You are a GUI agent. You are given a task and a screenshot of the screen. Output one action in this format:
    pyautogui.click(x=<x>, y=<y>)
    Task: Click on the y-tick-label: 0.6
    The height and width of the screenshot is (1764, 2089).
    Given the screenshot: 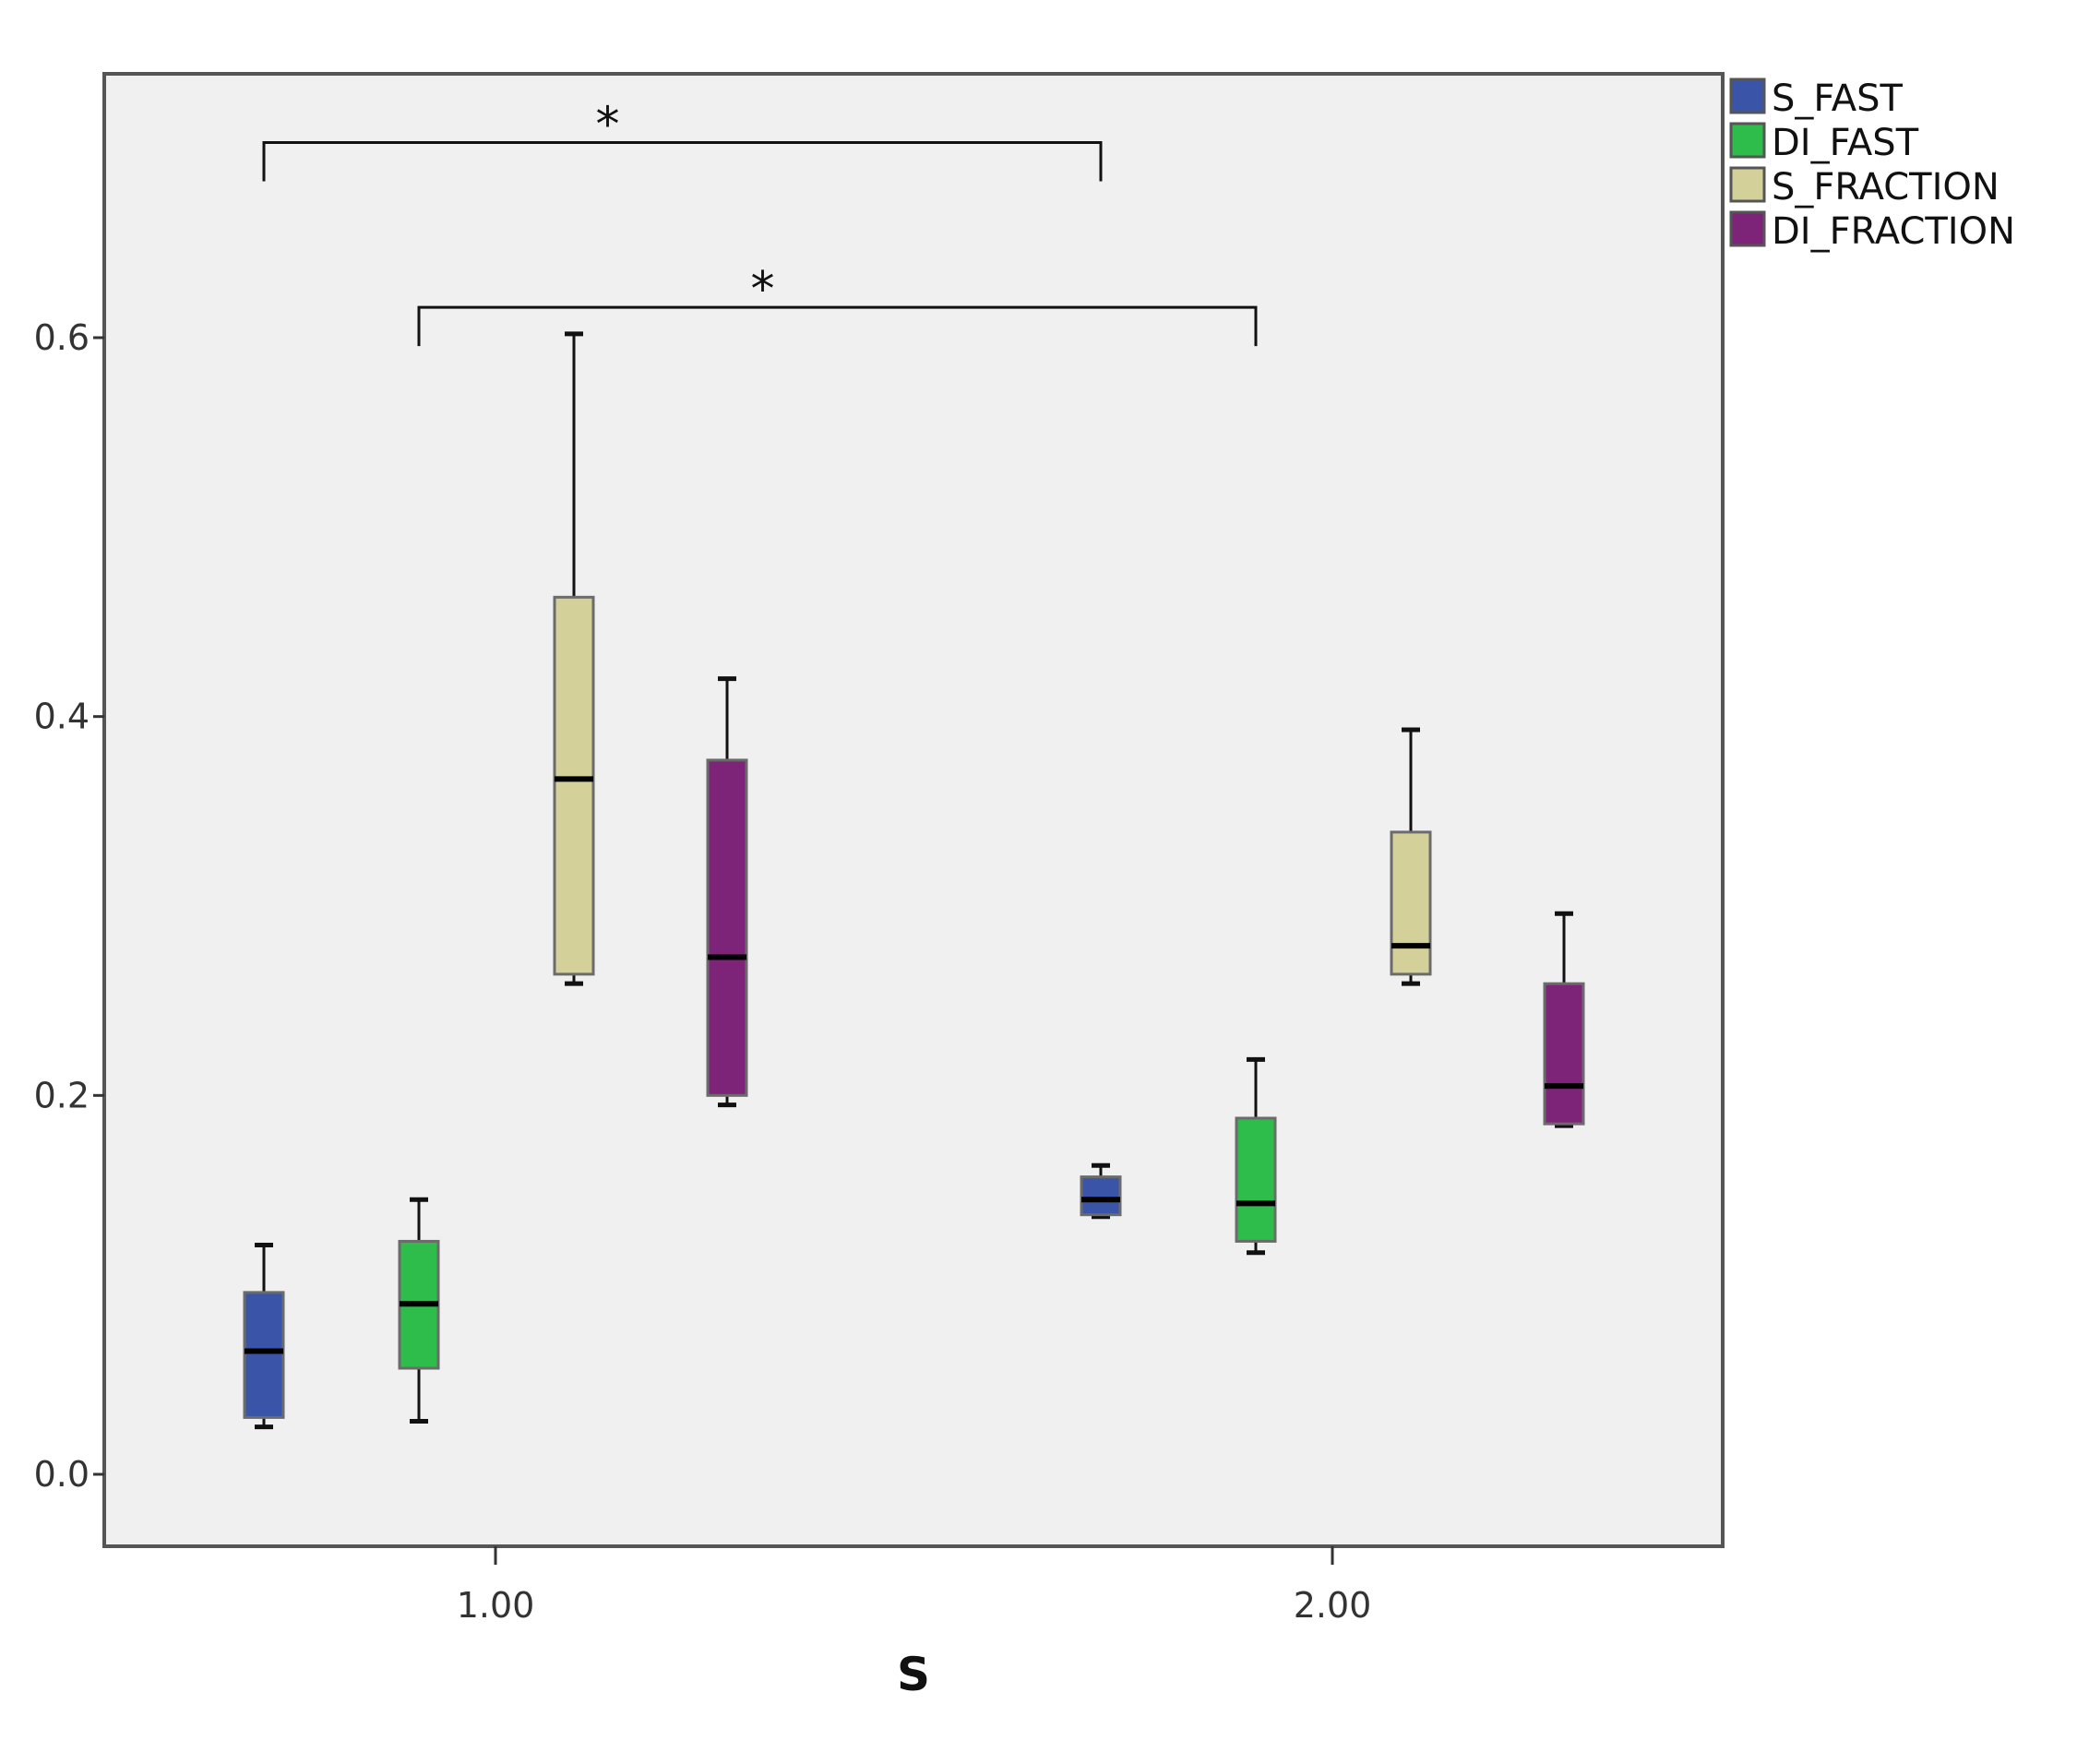 What is the action you would take?
    pyautogui.click(x=62, y=337)
    